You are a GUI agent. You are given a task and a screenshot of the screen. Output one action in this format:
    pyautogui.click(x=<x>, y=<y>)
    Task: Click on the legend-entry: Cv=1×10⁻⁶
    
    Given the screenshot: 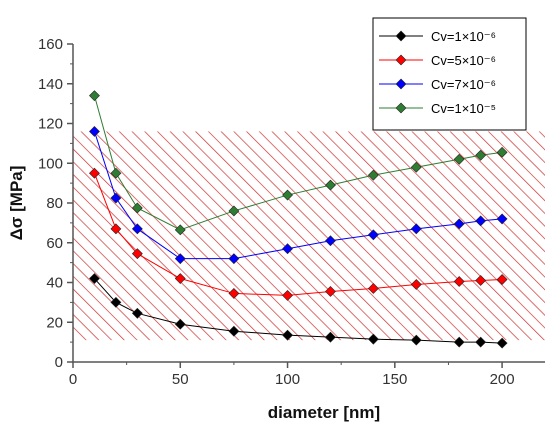 What is the action you would take?
    pyautogui.click(x=437, y=36)
    